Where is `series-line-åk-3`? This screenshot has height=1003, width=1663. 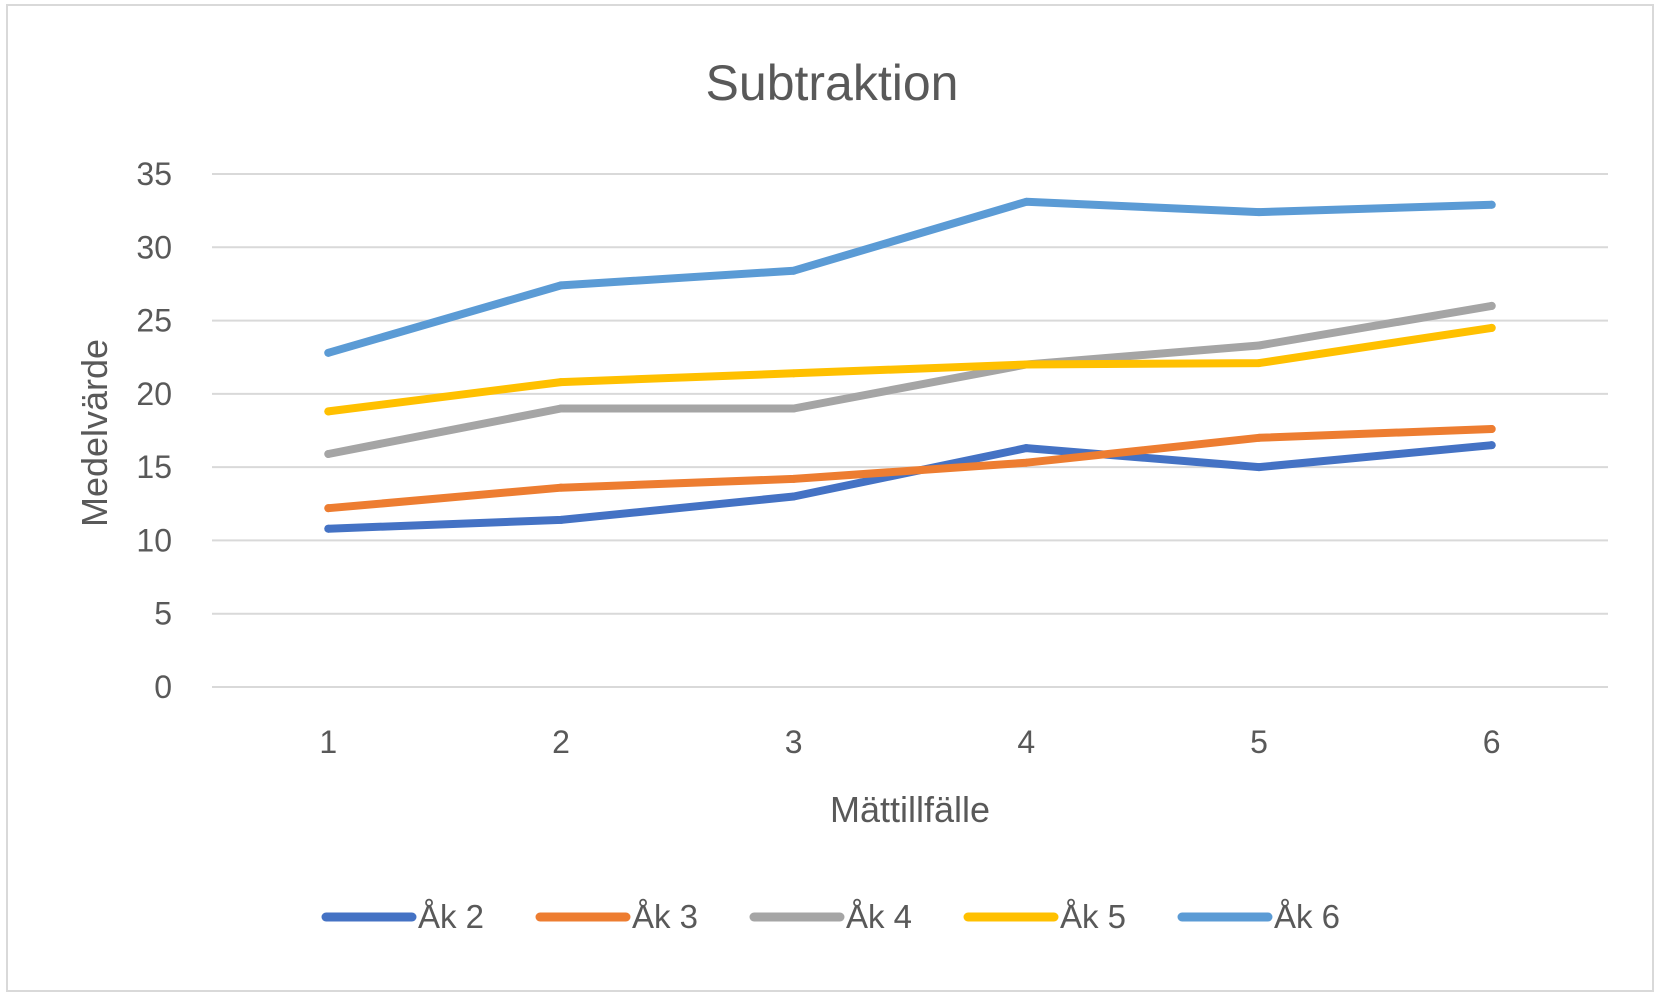 series-line-åk-3 is located at coordinates (910, 469).